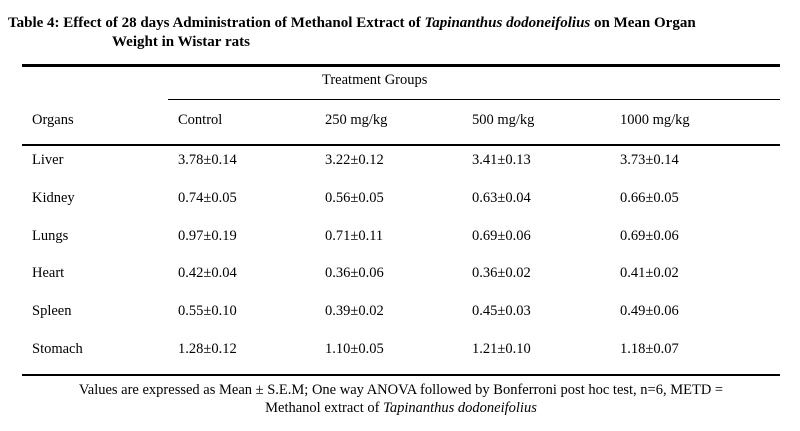 The width and height of the screenshot is (800, 431). What do you see at coordinates (354, 311) in the screenshot?
I see `table-cell: 0.39±0.02` at bounding box center [354, 311].